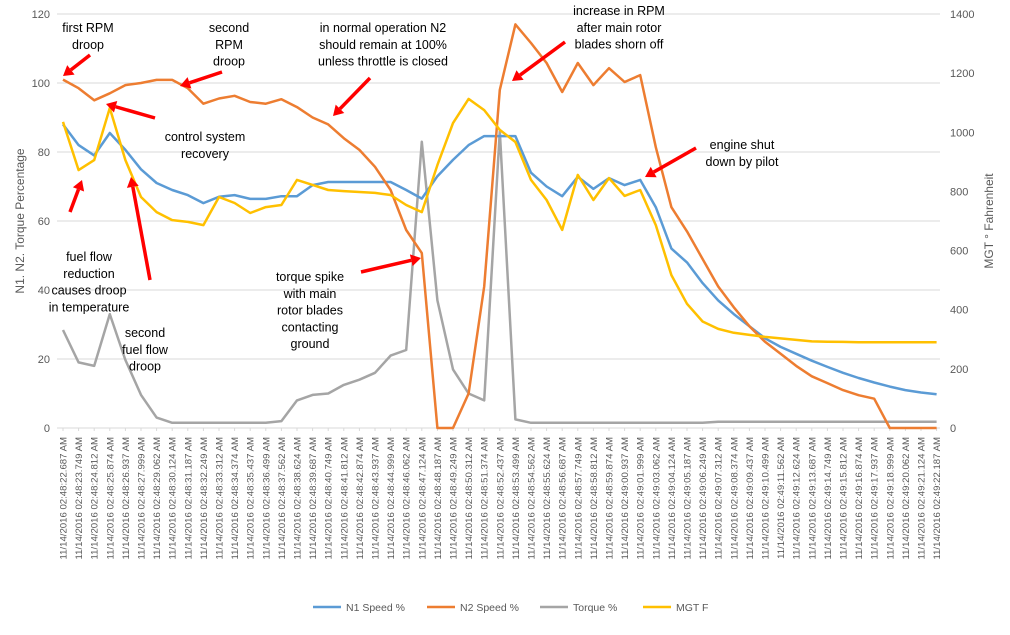 Image resolution: width=1010 pixels, height=635 pixels. Describe the element at coordinates (360, 498) in the screenshot. I see `x-tick-label: 11/14/2016 02:48:42.874 AM` at that location.